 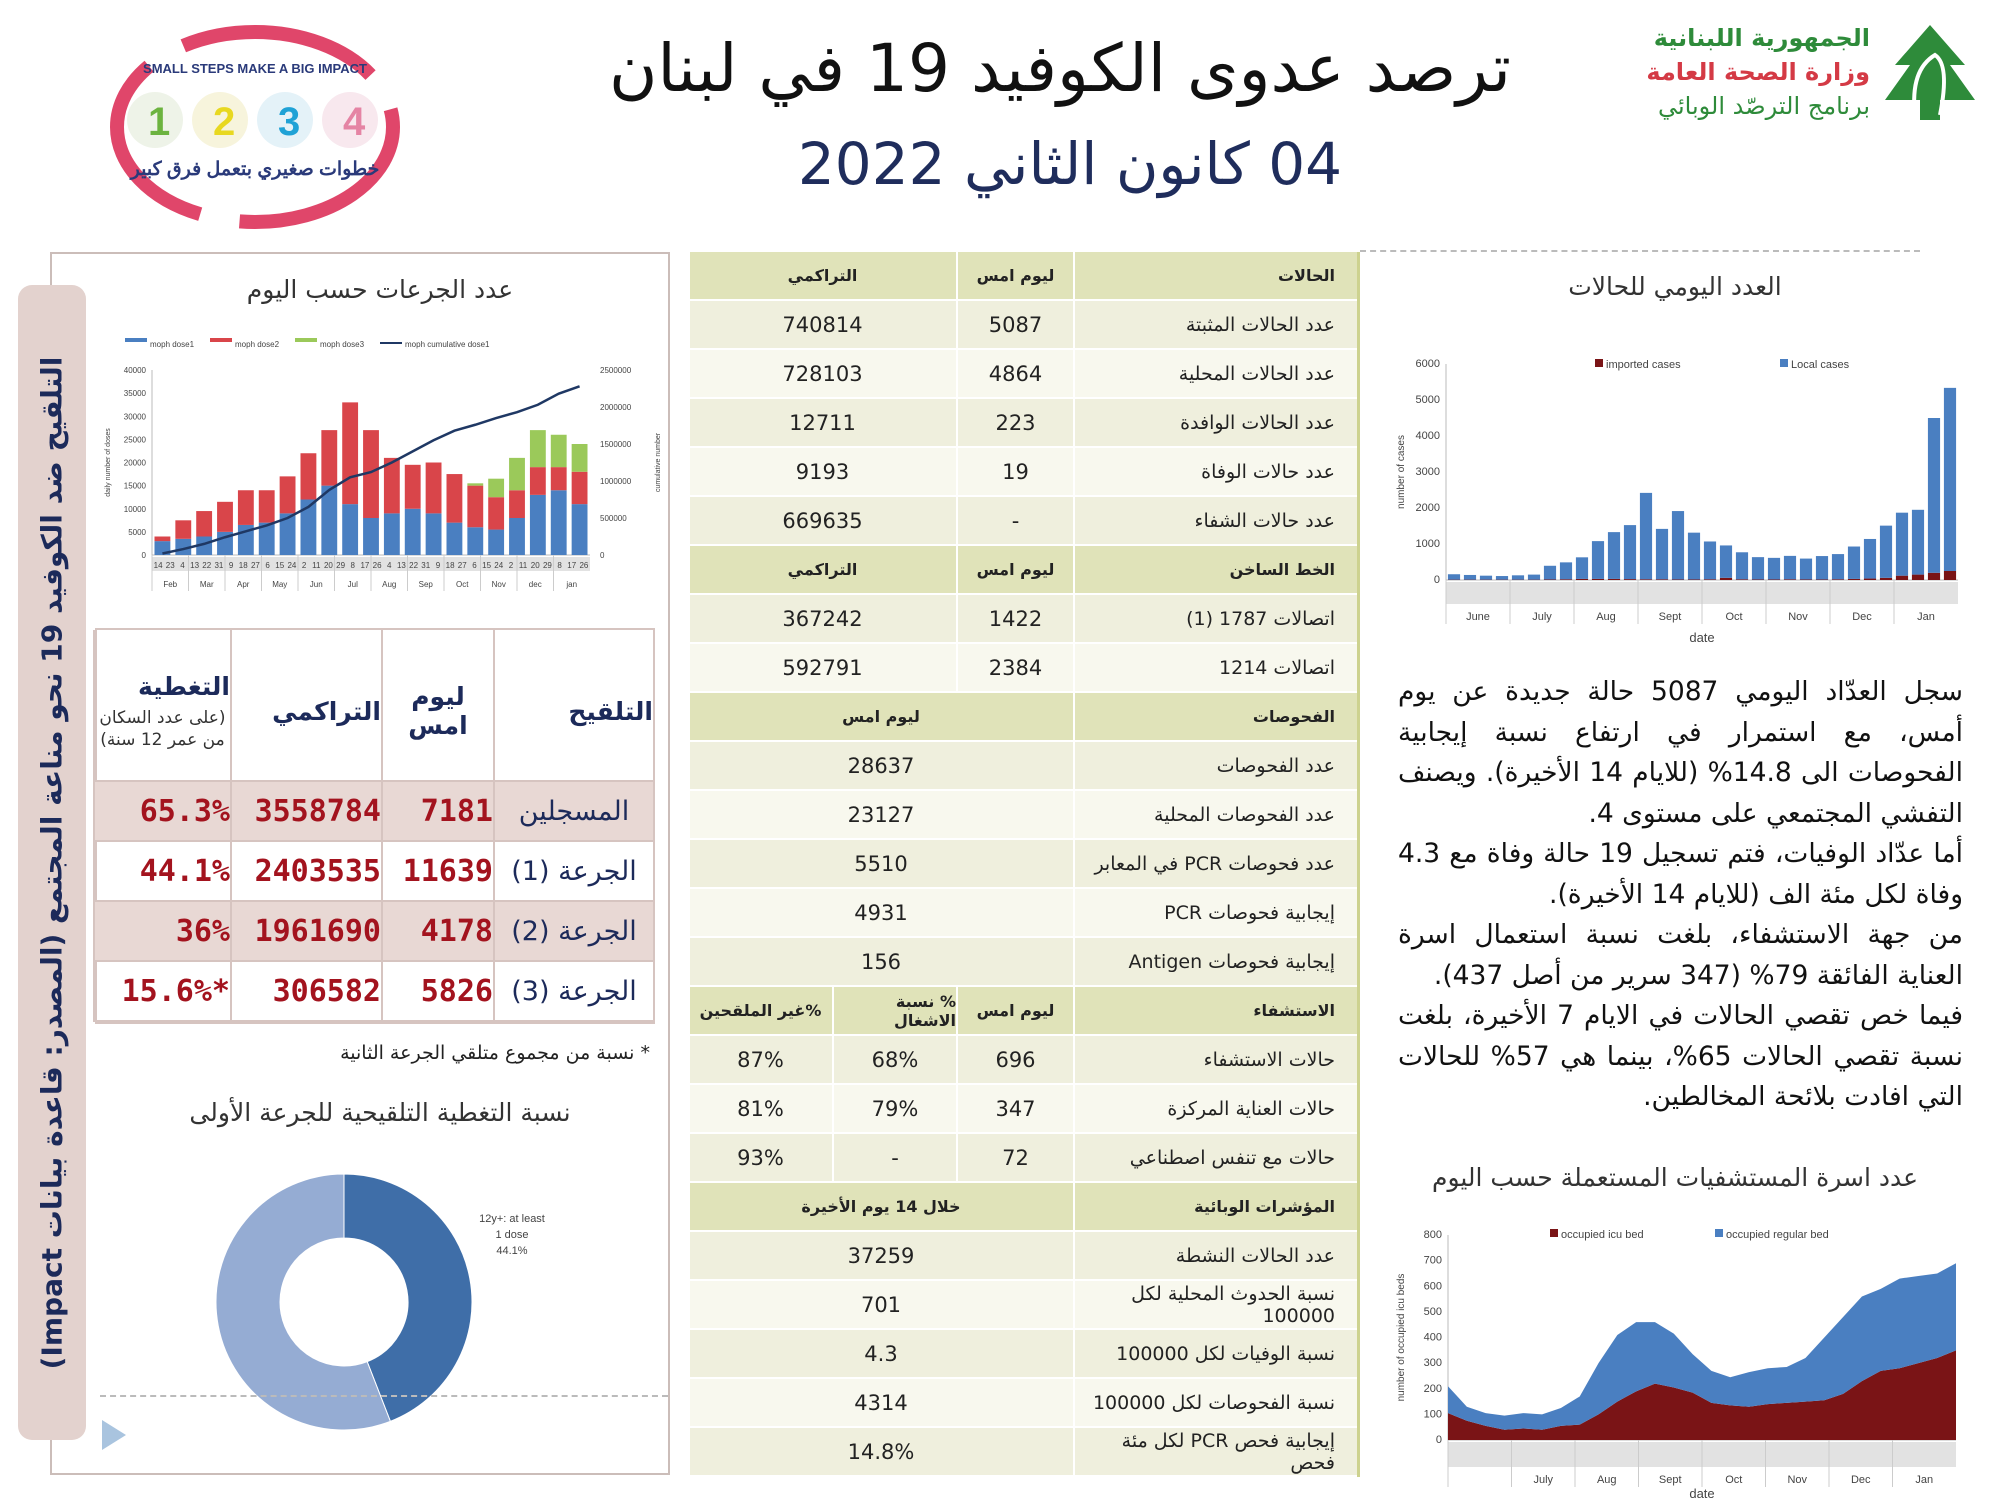 I want to click on day-tick-label: 26, so click(x=583, y=565).